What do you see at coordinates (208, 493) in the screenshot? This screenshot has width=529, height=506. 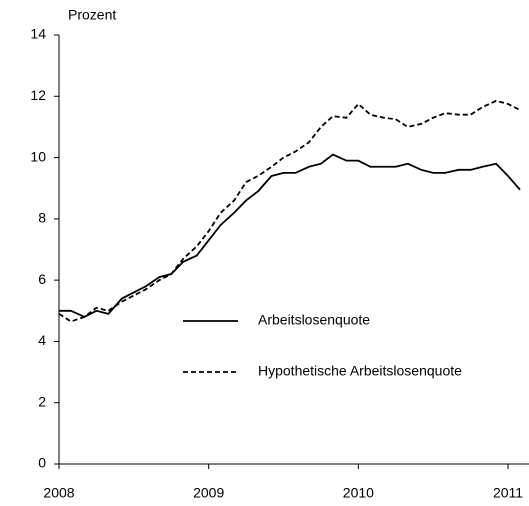 I see `x-tick-label: 2009` at bounding box center [208, 493].